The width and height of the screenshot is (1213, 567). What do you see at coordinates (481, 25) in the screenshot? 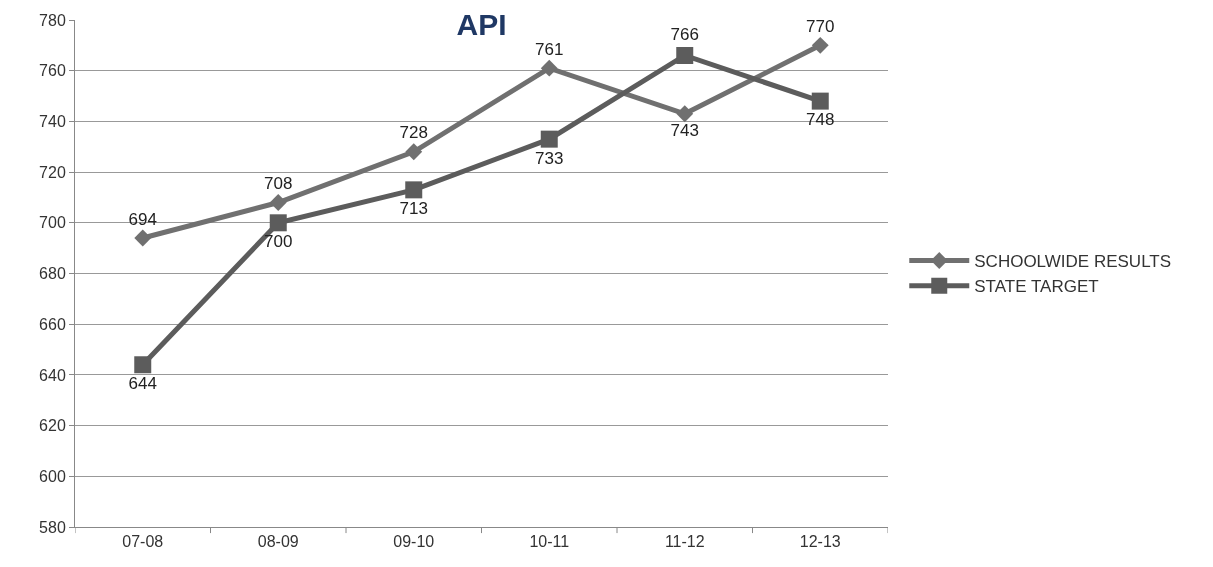
I see `chart-title: API` at bounding box center [481, 25].